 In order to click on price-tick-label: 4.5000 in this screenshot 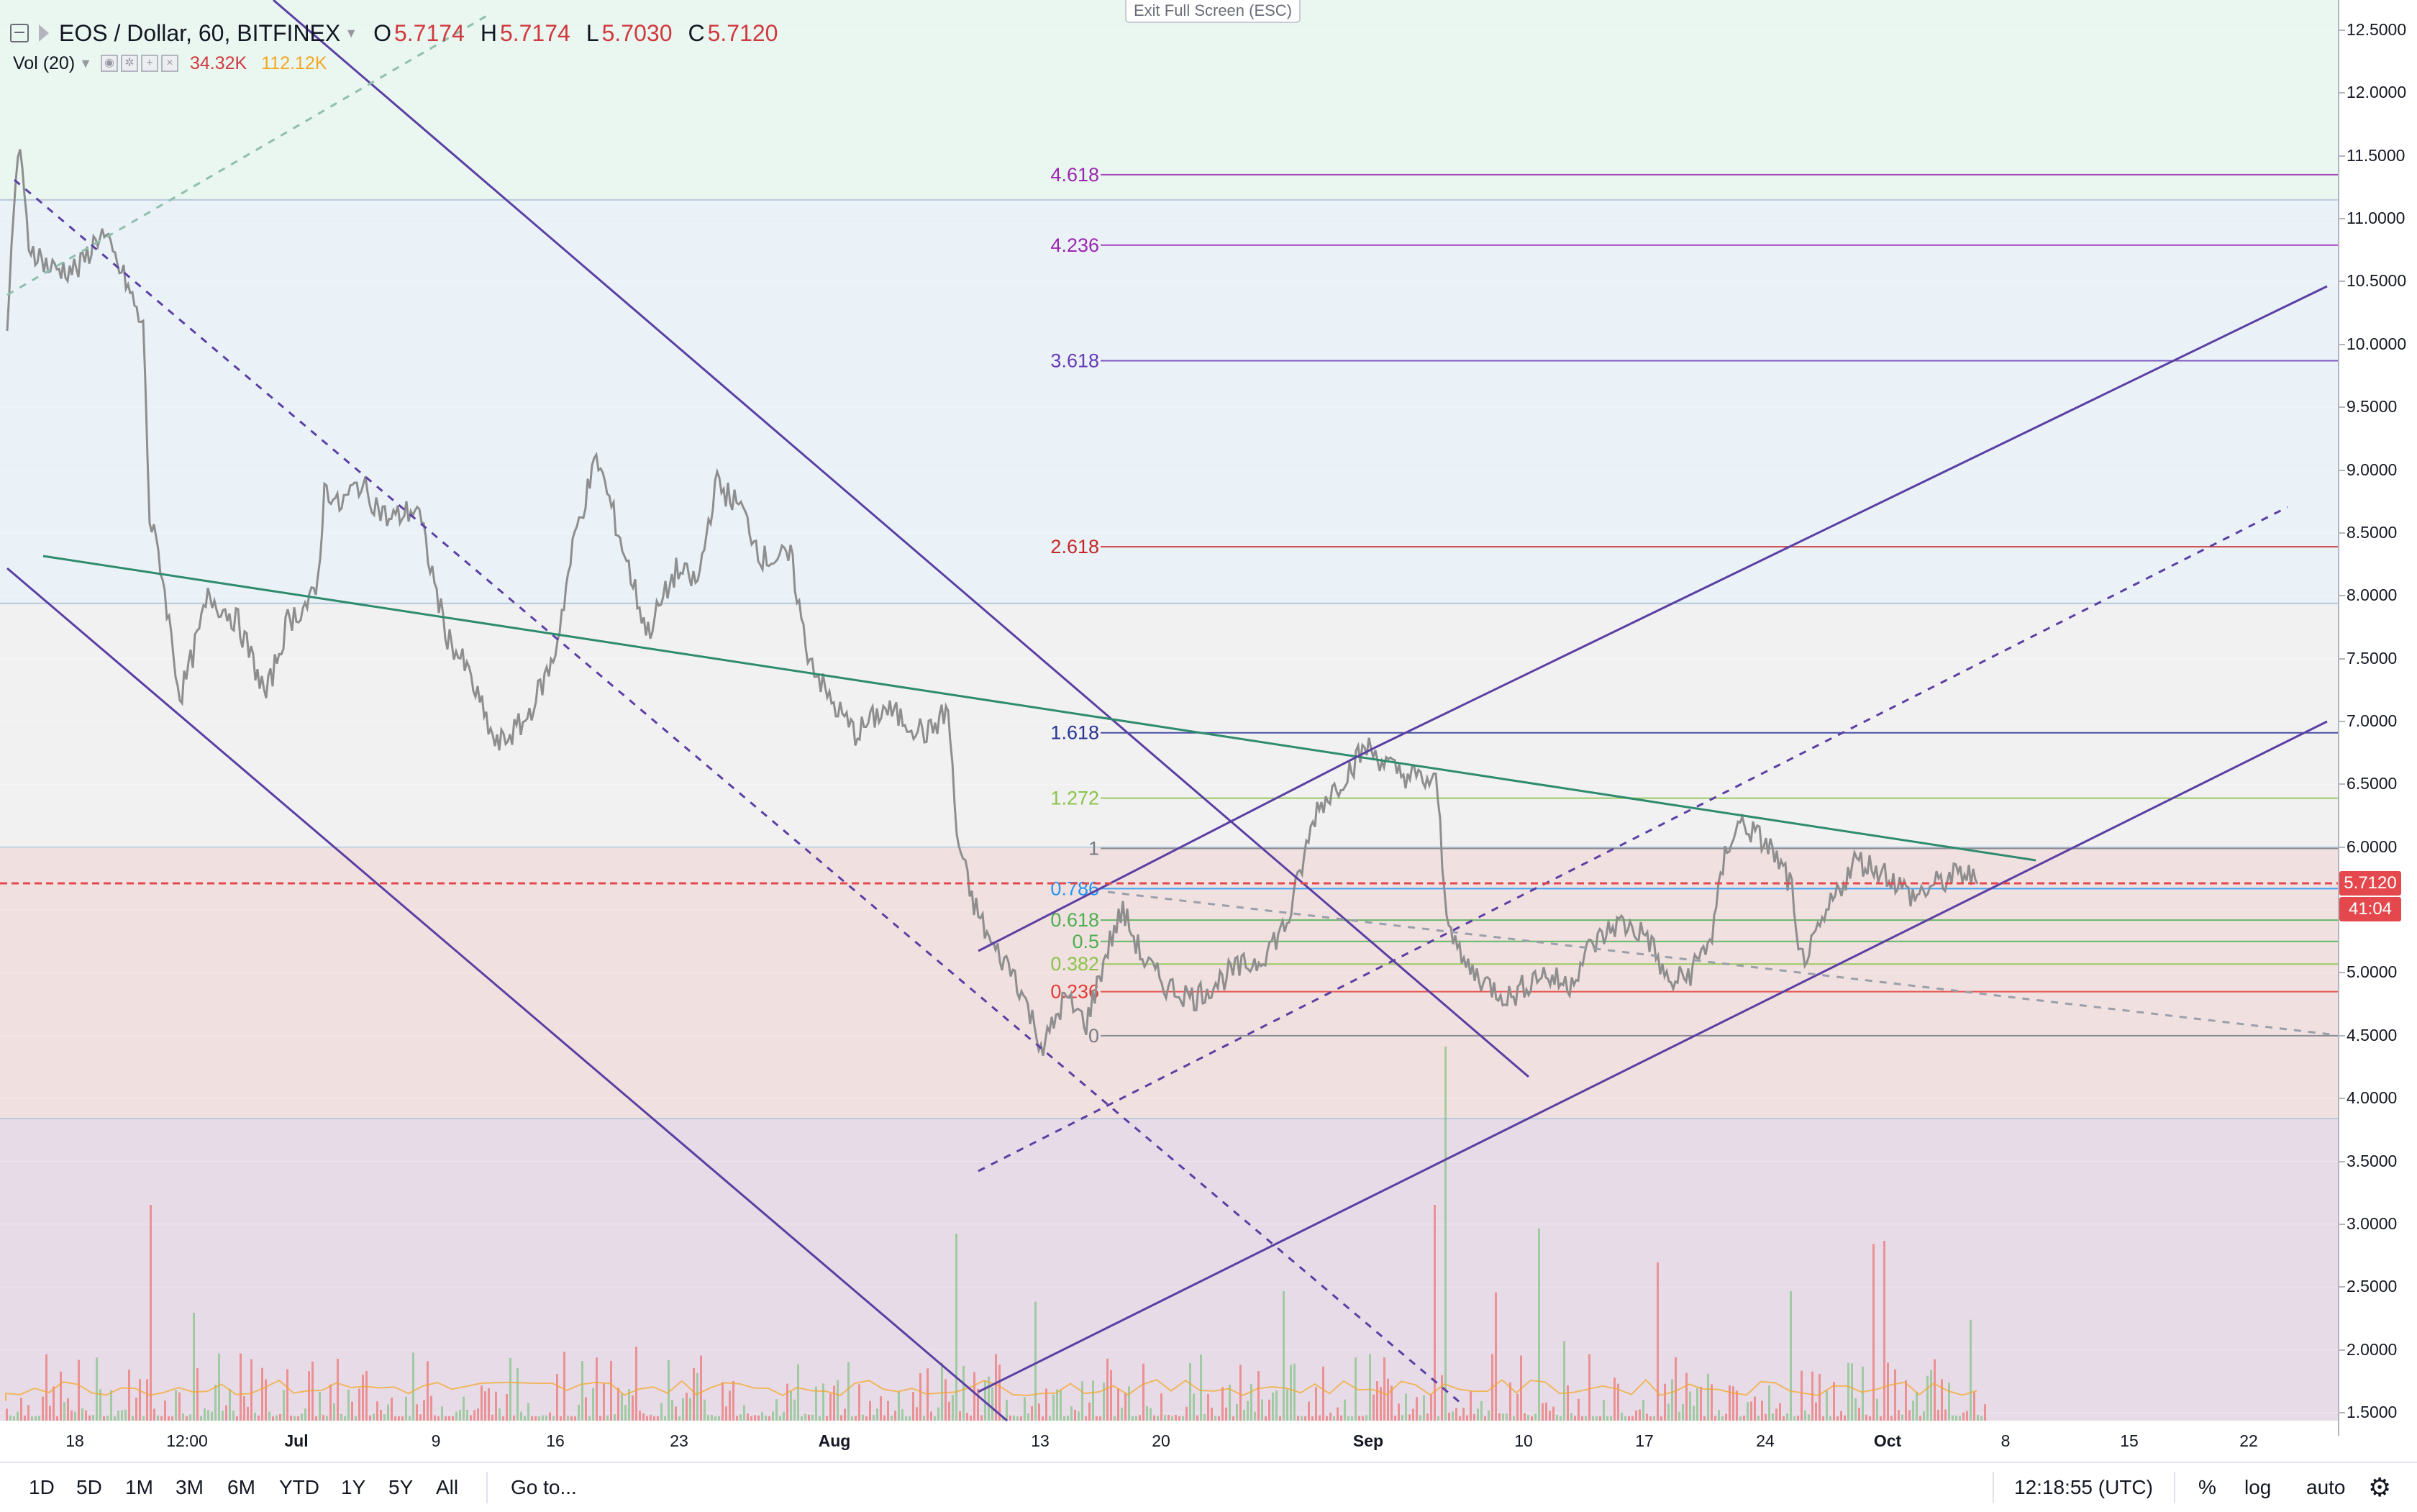, I will do `click(2369, 1034)`.